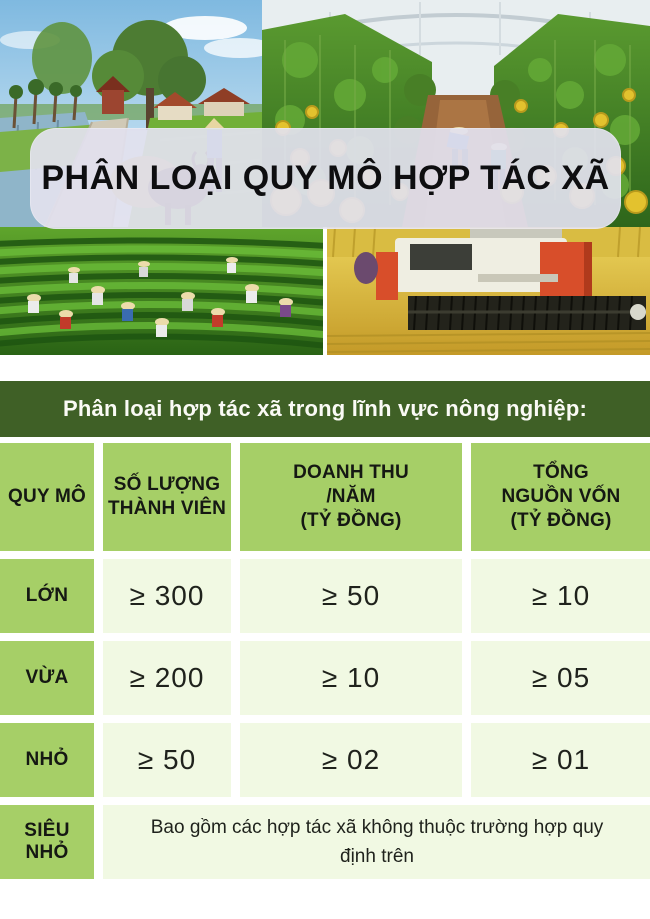  Describe the element at coordinates (167, 596) in the screenshot. I see `cell-large-members: ≥ 300` at that location.